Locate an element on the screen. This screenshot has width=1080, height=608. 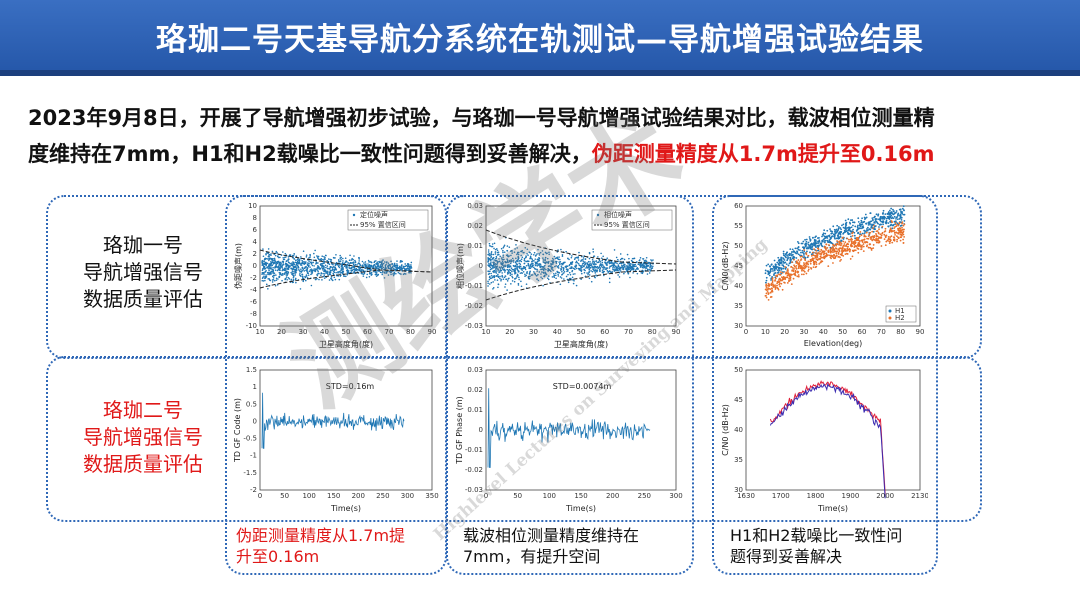
p5-tick-y-2: 0.01 is located at coordinates (475, 410).